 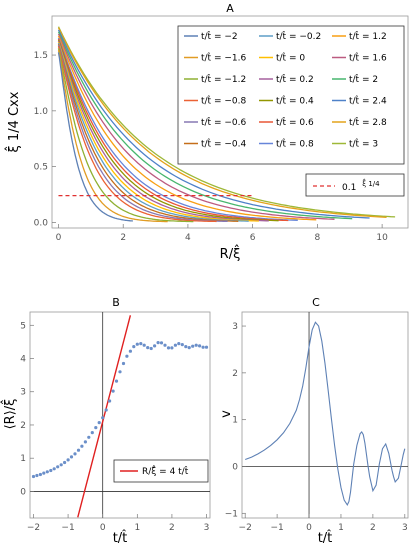 What do you see at coordinates (230, 253) in the screenshot?
I see `panel-a-x-label: R/ξ̂` at bounding box center [230, 253].